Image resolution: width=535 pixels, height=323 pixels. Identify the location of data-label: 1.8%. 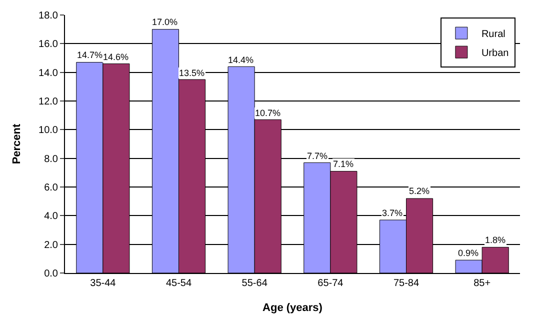
(495, 240).